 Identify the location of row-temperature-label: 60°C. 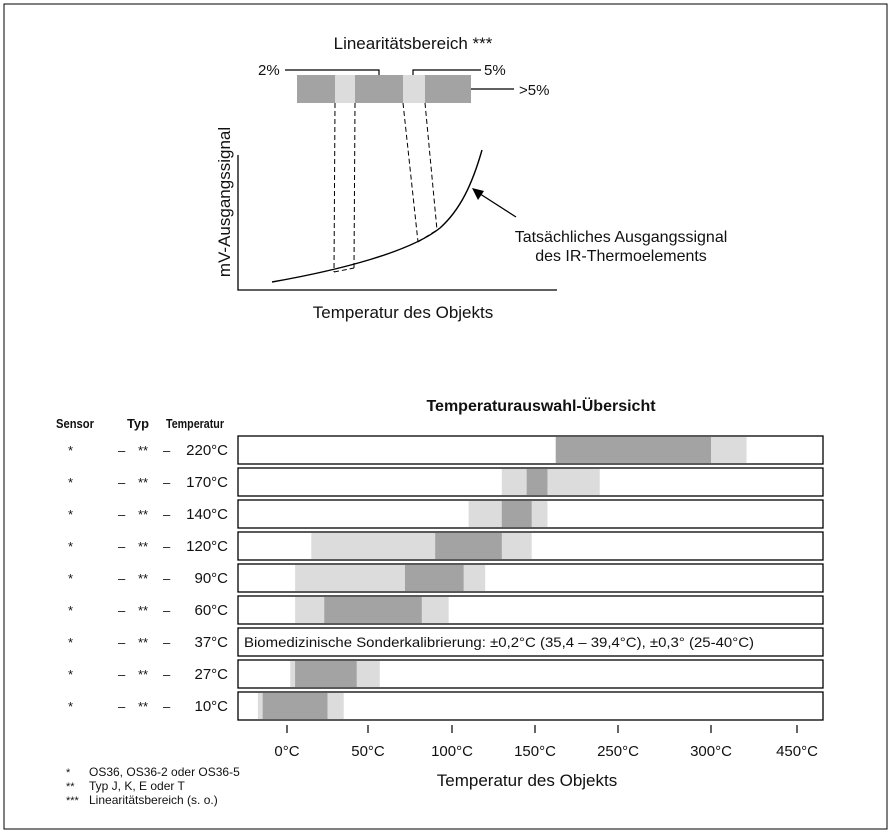
(211, 610).